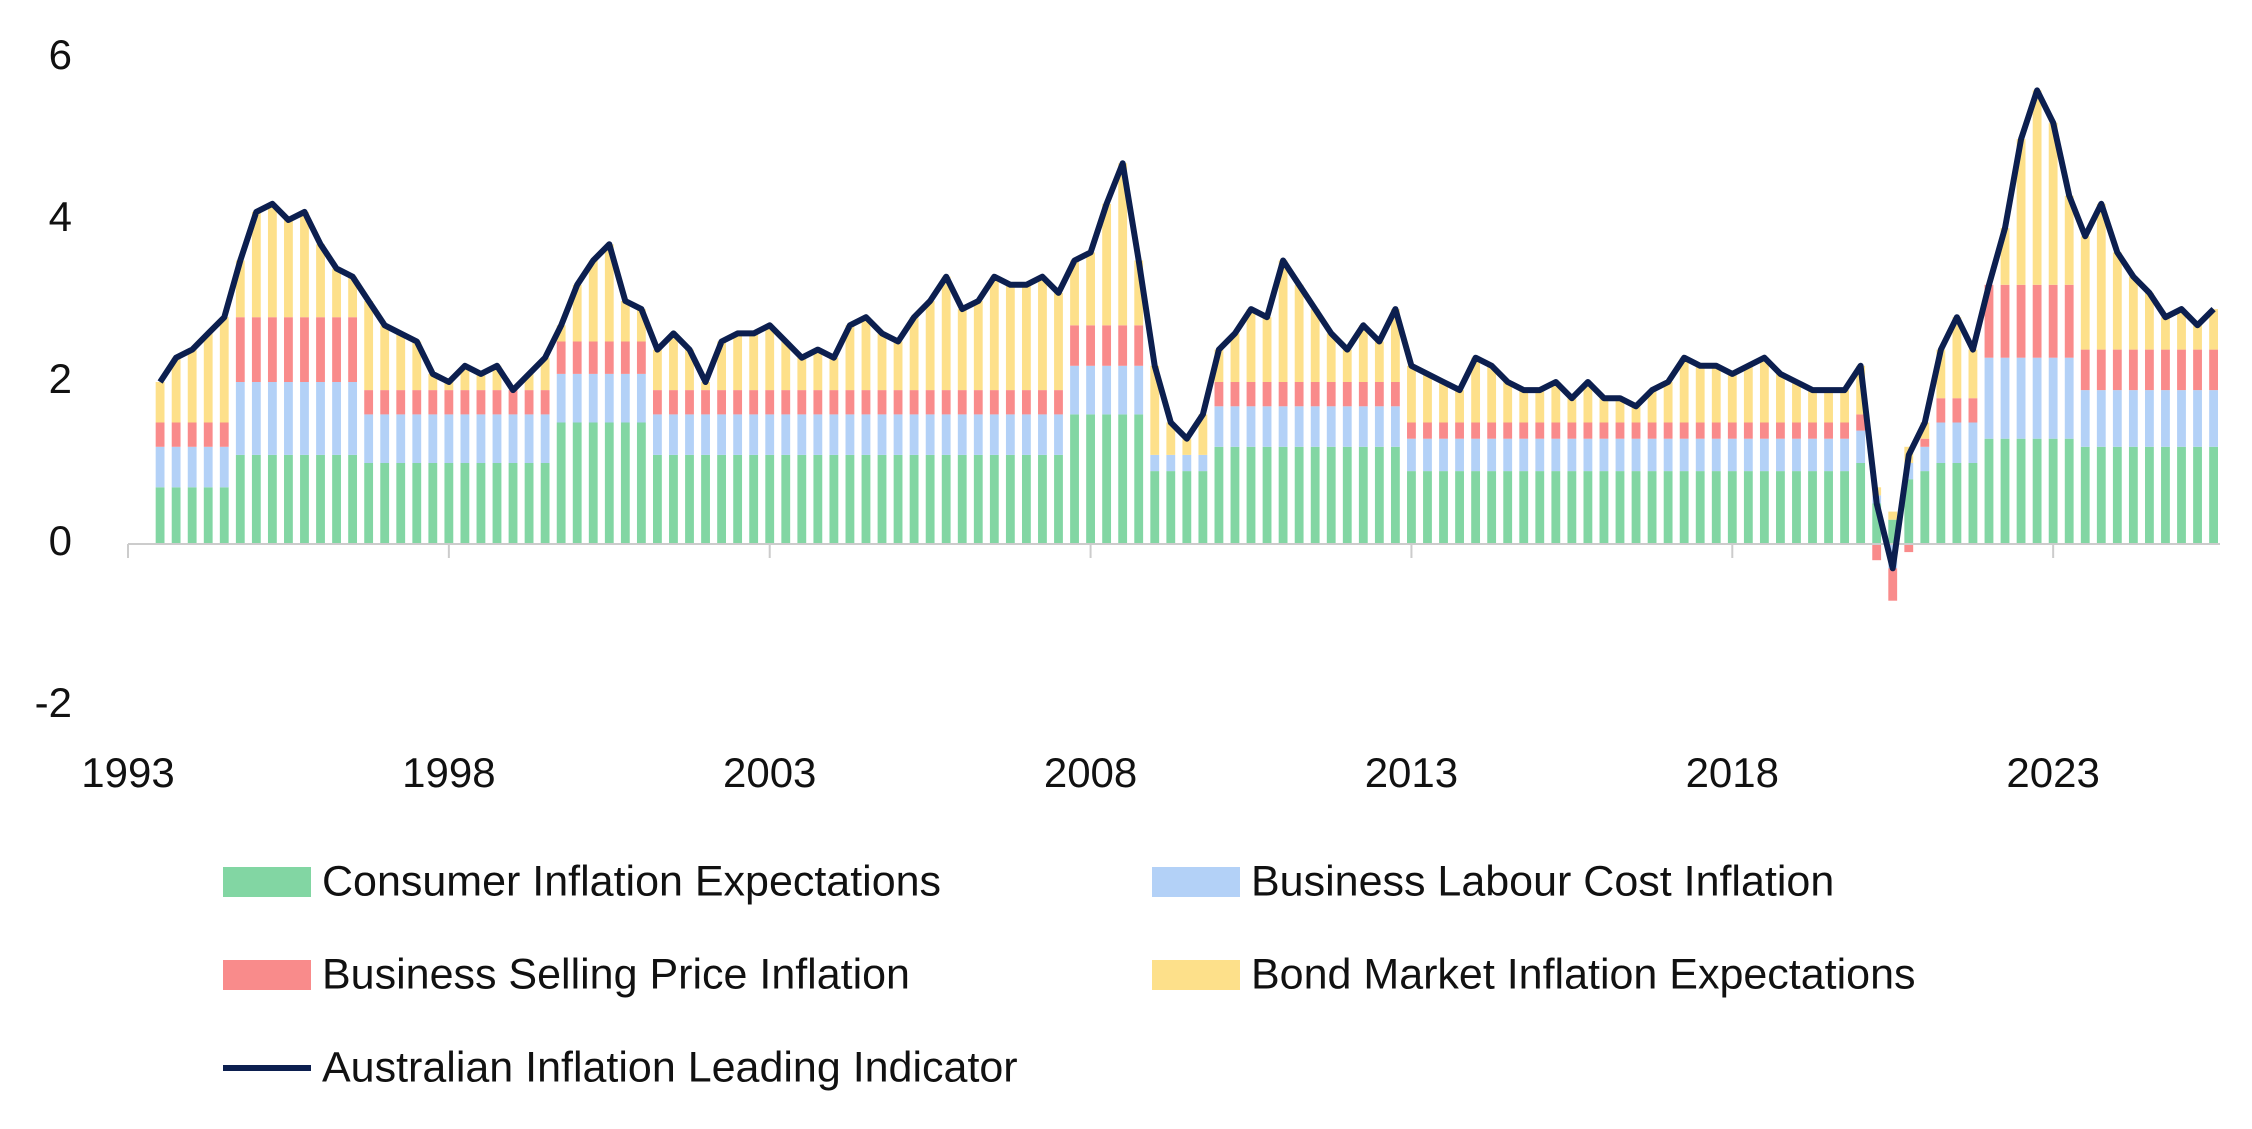 This screenshot has width=2252, height=1129. Describe the element at coordinates (60, 54) in the screenshot. I see `y-tick-label: 6` at that location.